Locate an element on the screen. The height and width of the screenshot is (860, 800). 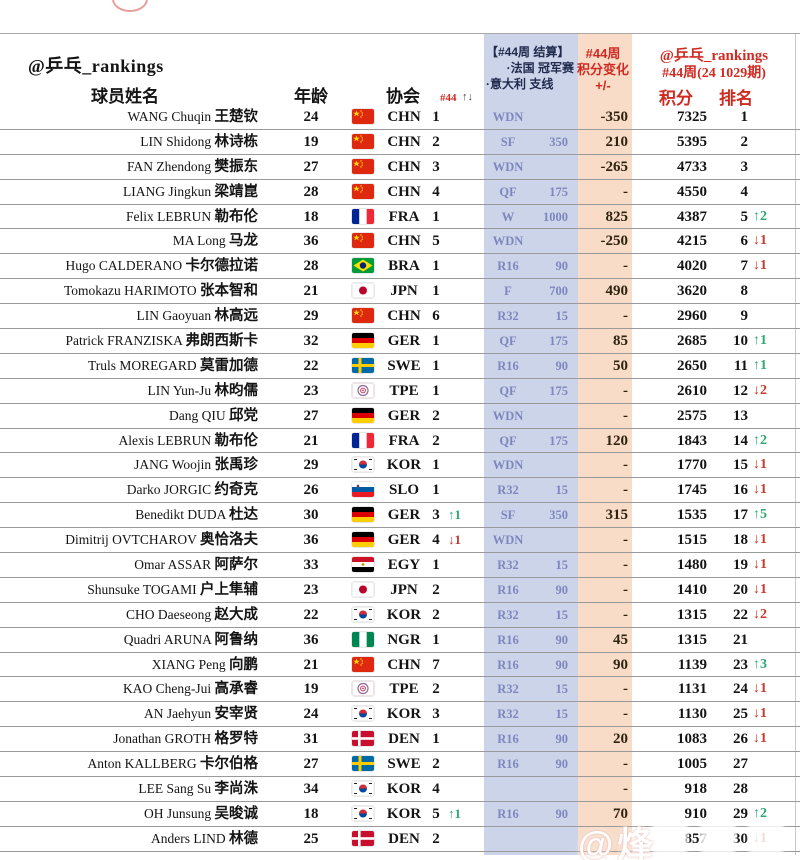
association-rank-number: 3 is located at coordinates (436, 515).